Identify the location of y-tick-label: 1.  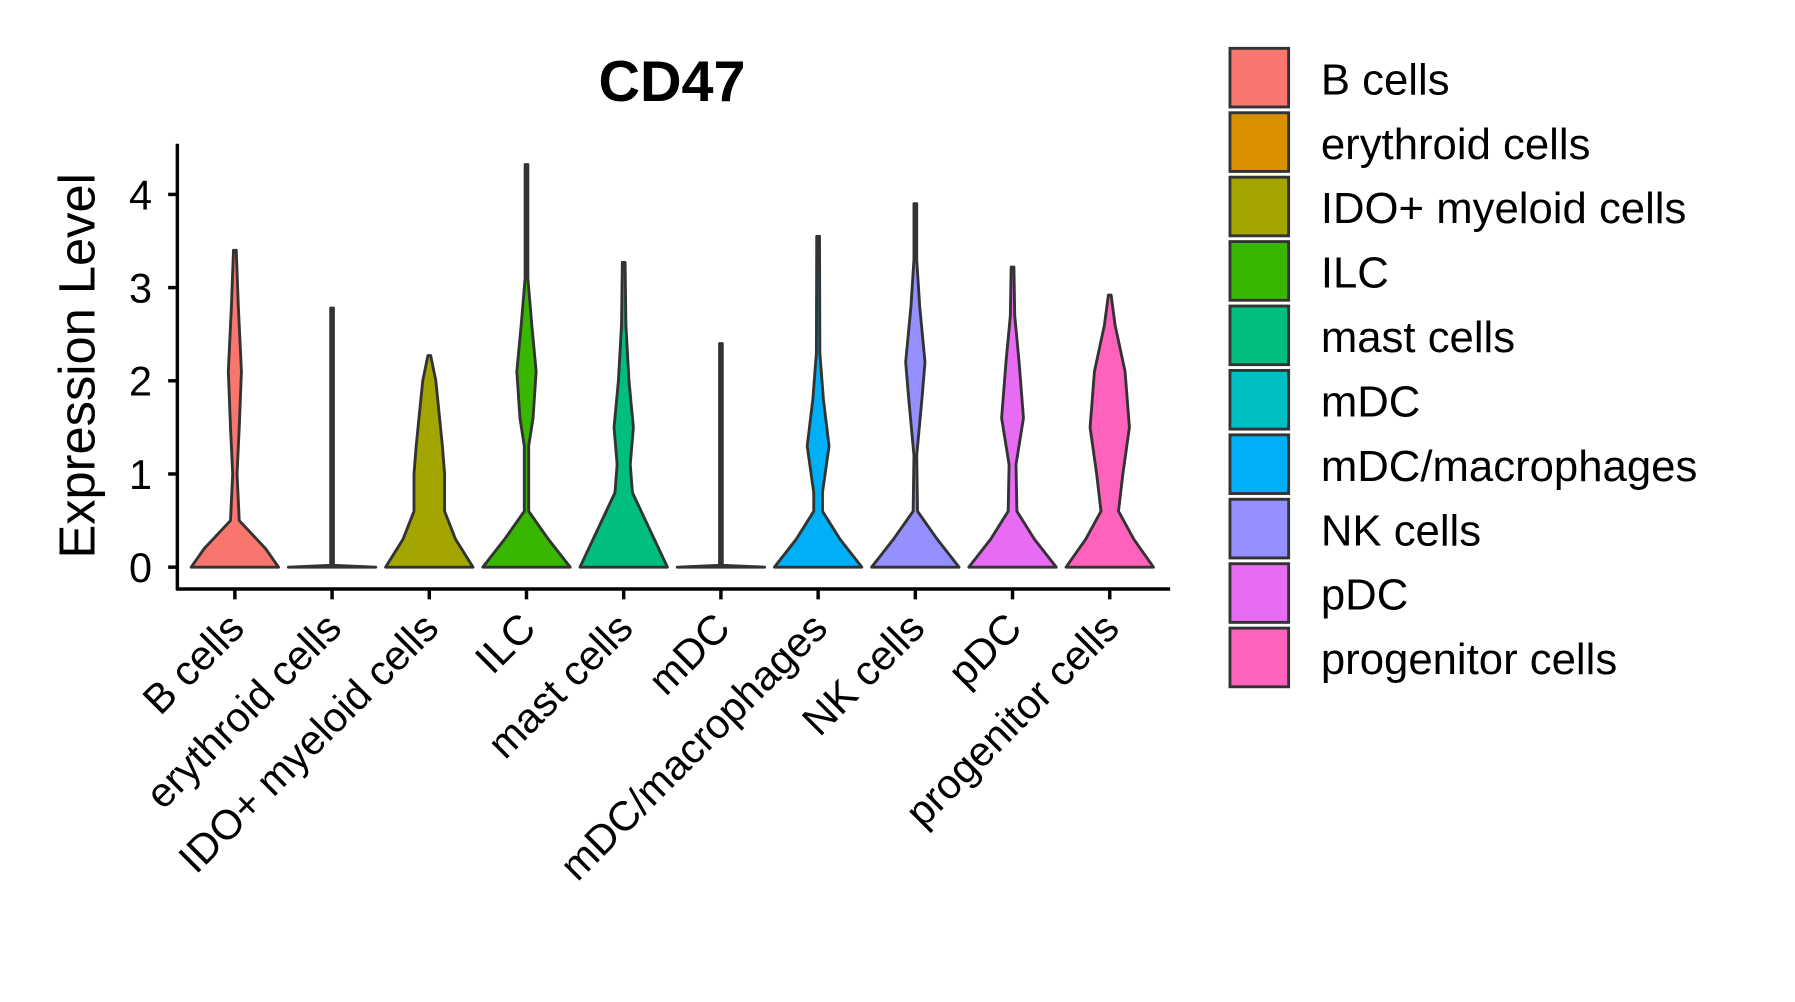
(140, 475).